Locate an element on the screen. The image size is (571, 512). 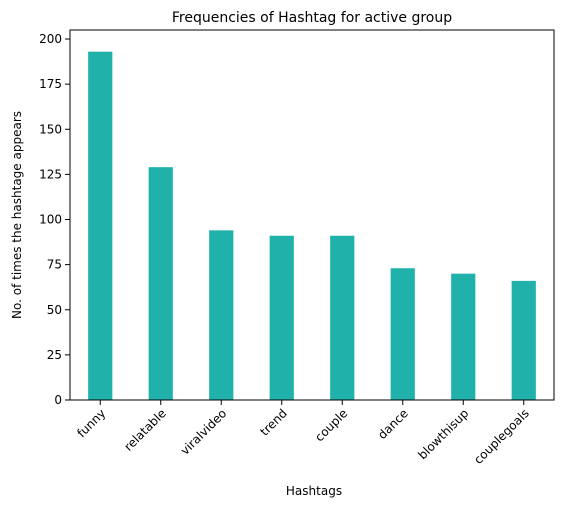
bar-funny is located at coordinates (100, 225).